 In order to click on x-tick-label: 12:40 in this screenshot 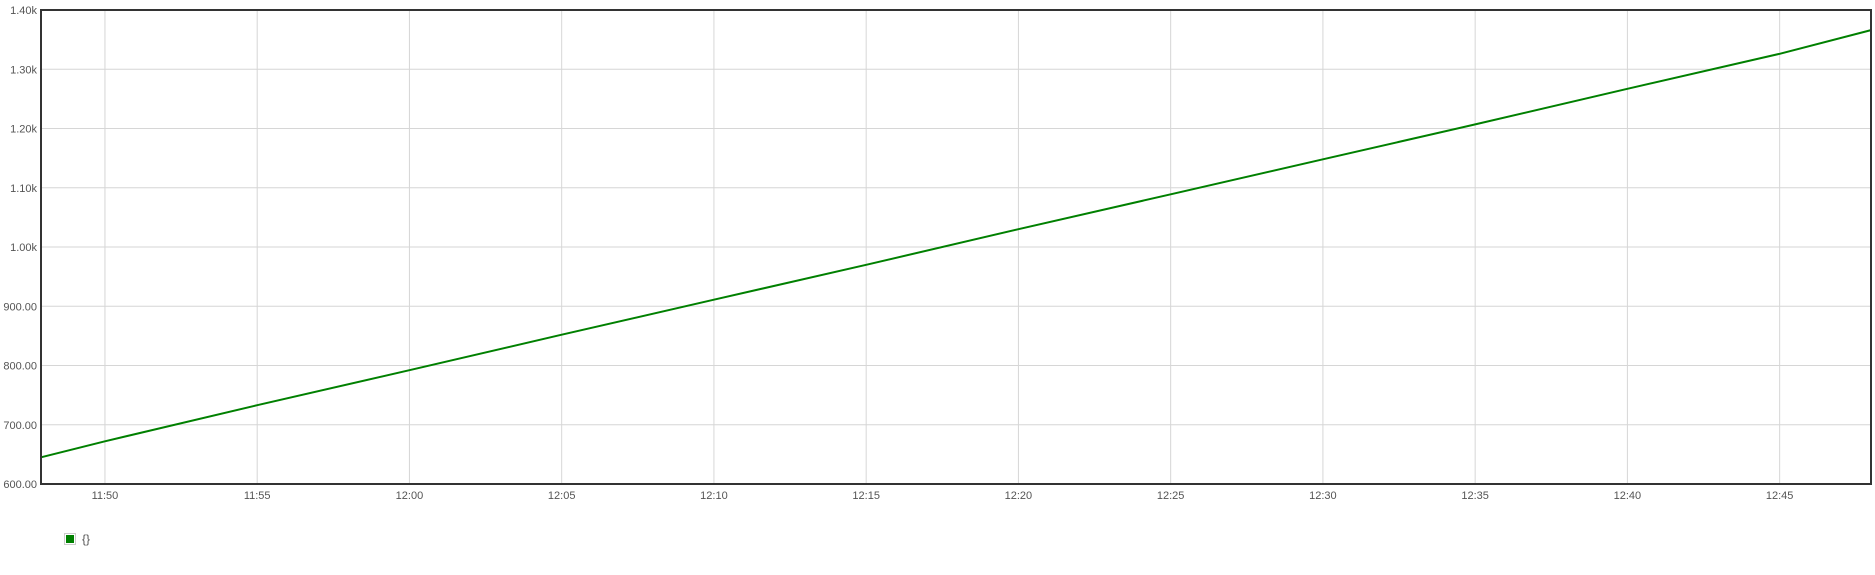, I will do `click(1628, 496)`.